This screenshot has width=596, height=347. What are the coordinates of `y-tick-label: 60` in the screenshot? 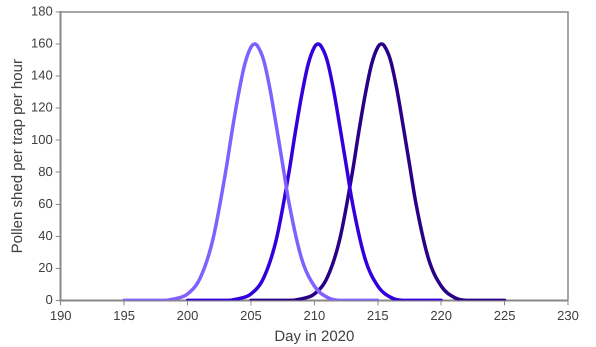 It's located at (45, 203).